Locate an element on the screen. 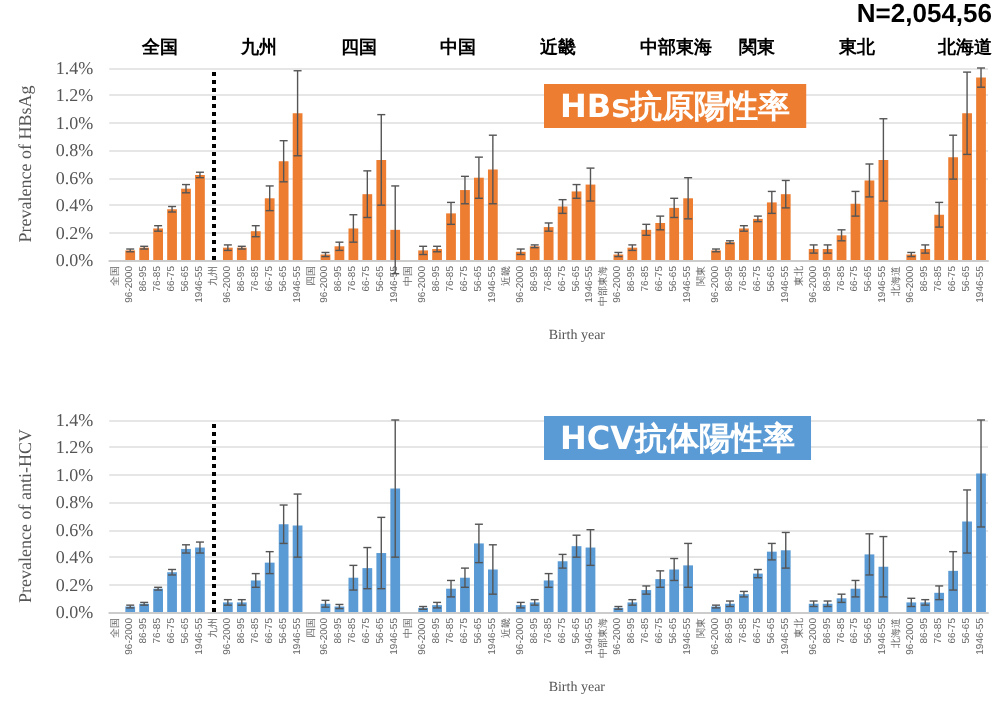 Image resolution: width=1000 pixels, height=704 pixels. chart-subtitle: N=2,054,56 is located at coordinates (924, 14).